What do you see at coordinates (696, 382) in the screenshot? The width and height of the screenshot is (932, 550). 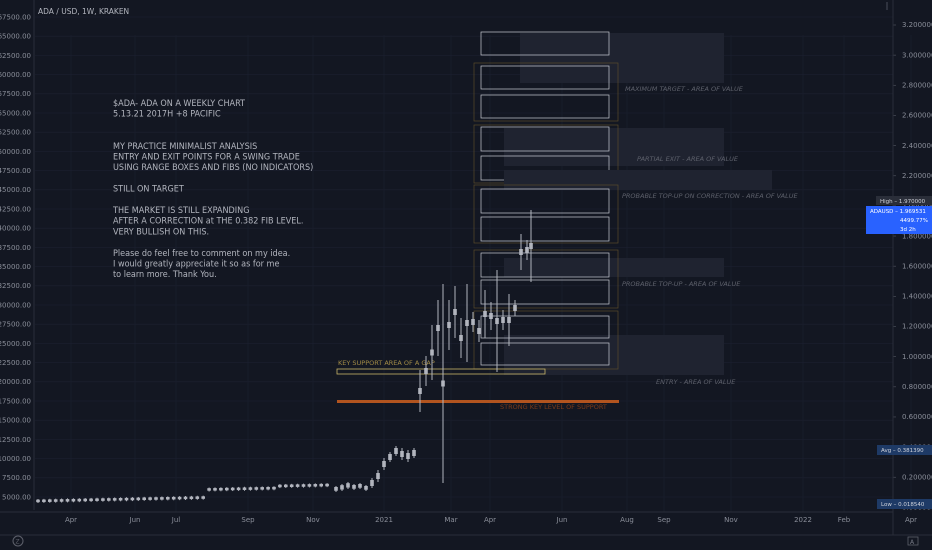 I see `zone-label: ENTRY - AREA OF VALUE` at bounding box center [696, 382].